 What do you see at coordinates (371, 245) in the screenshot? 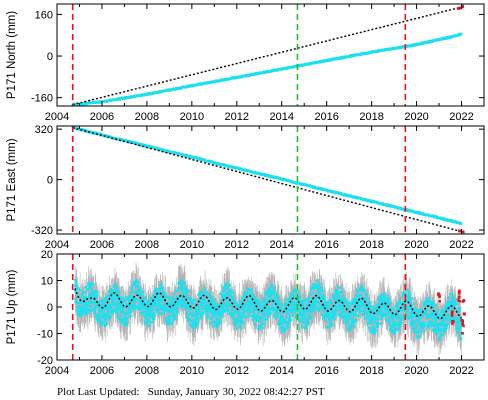
I see `x-tick-label: 2018` at bounding box center [371, 245].